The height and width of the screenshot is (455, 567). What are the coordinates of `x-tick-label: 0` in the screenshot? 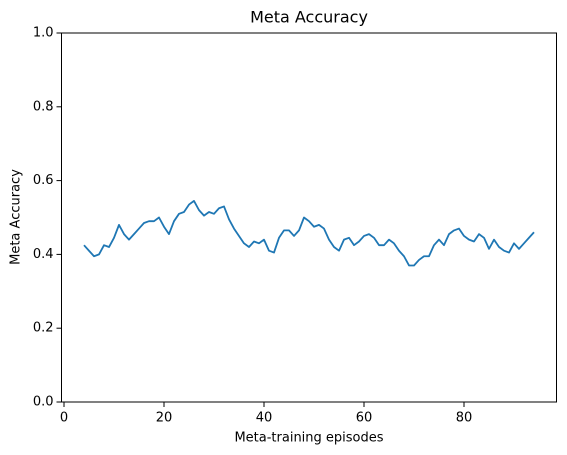 It's located at (64, 418).